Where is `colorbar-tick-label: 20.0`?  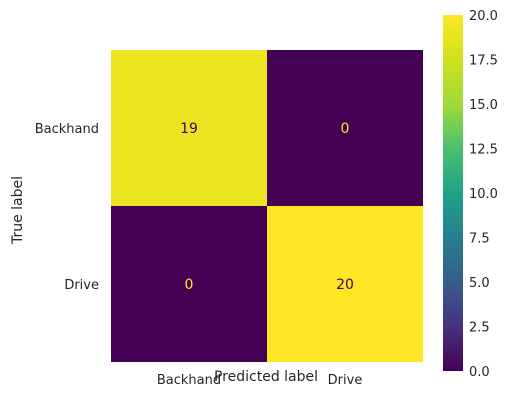 colorbar-tick-label: 20.0 is located at coordinates (483, 16).